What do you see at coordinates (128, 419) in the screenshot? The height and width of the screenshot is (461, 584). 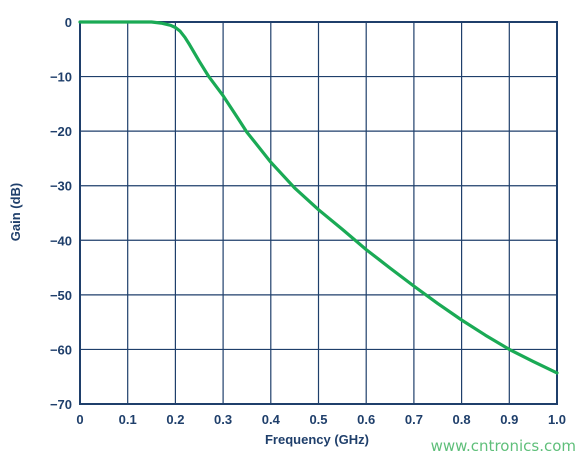 I see `x-tick-label: 0.1` at bounding box center [128, 419].